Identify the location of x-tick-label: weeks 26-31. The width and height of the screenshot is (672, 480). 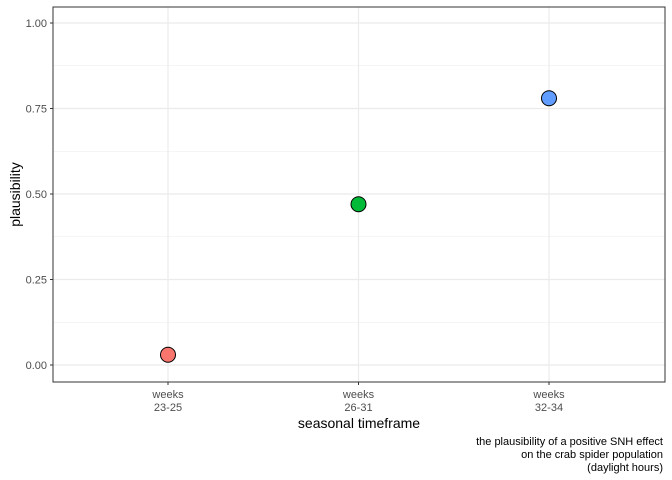
(358, 401).